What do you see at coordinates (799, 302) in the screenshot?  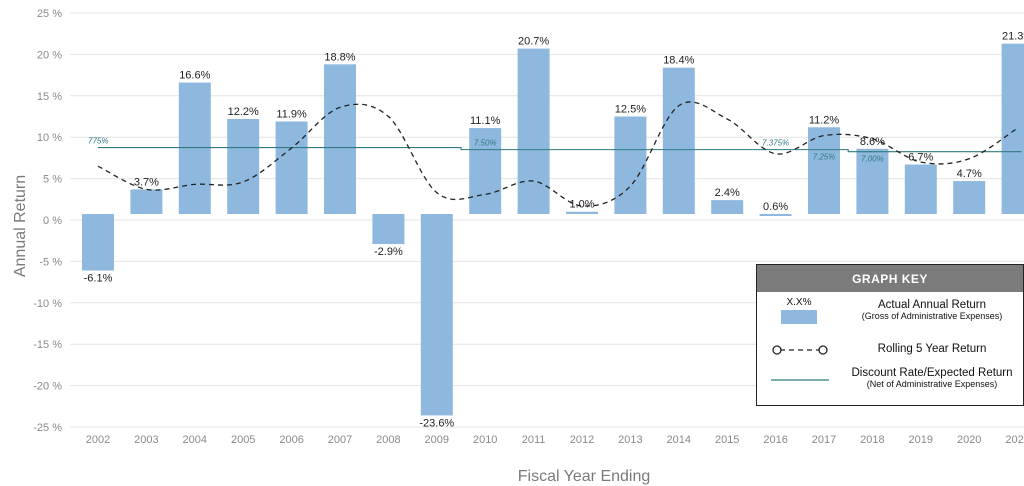 I see `key-bar-sample-label: X.X%` at bounding box center [799, 302].